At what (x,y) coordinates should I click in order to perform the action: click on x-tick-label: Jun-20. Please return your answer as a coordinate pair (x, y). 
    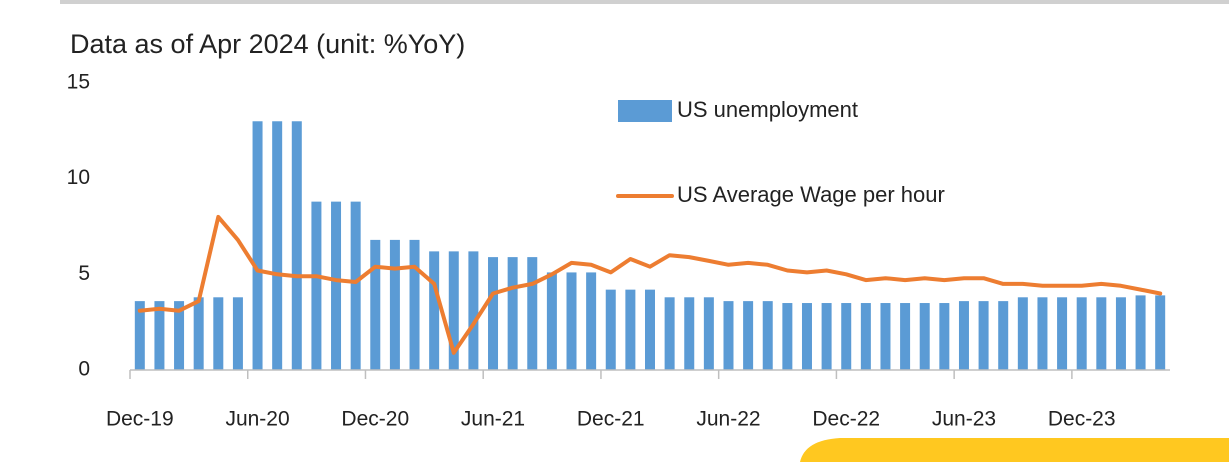
    Looking at the image, I should click on (257, 419).